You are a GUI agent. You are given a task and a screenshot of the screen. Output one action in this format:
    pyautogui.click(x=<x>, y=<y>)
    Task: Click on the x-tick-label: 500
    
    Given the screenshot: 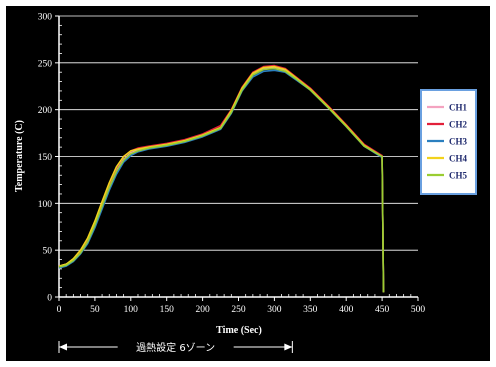 What is the action you would take?
    pyautogui.click(x=418, y=310)
    